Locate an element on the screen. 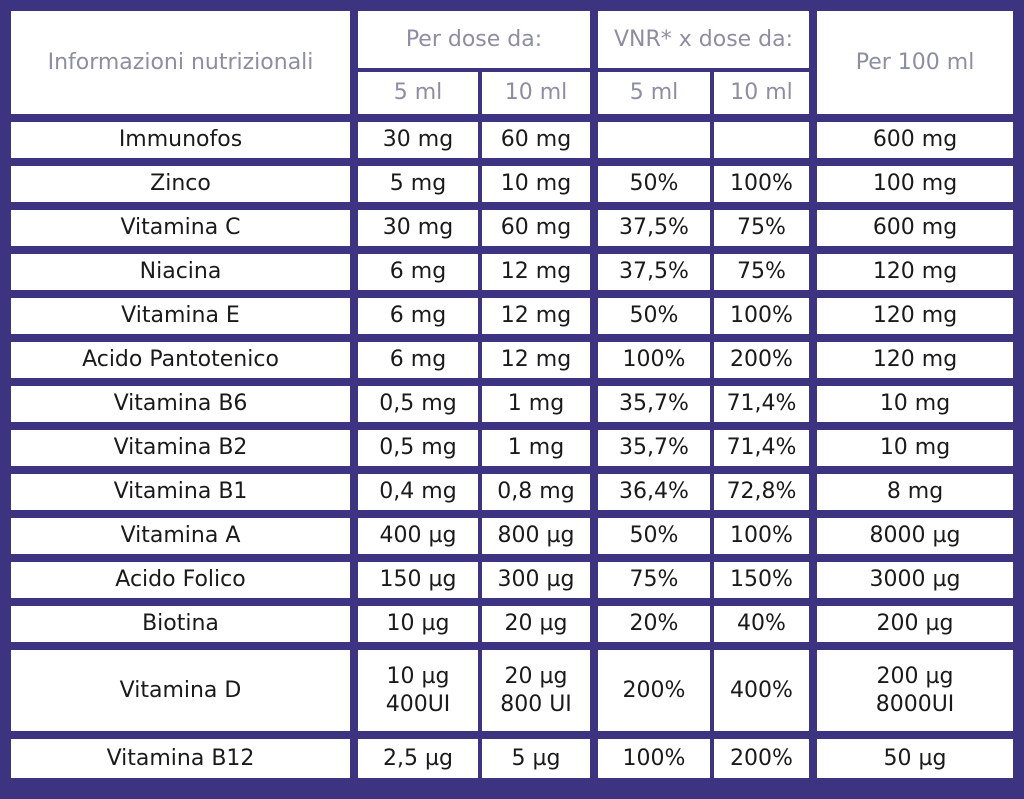 Image resolution: width=1024 pixels, height=799 pixels. nutrient-name: Vitamina C is located at coordinates (184, 232).